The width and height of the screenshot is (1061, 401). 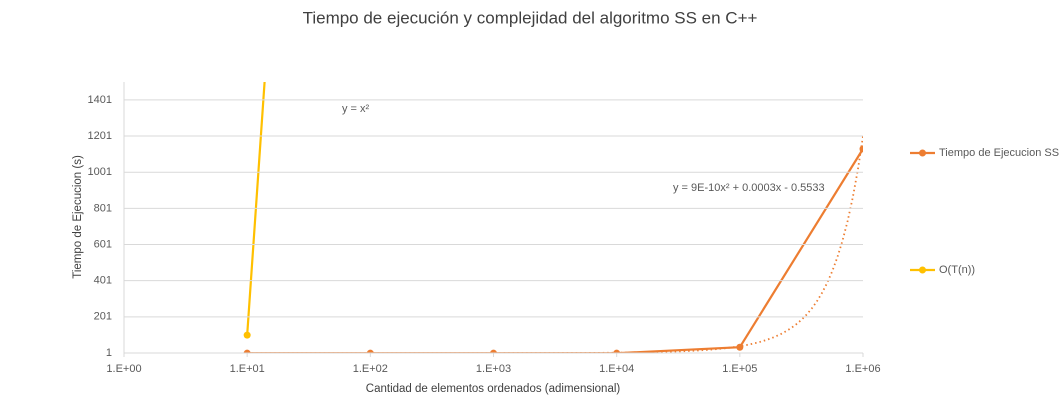 What do you see at coordinates (100, 136) in the screenshot?
I see `y-tick-label: 1201` at bounding box center [100, 136].